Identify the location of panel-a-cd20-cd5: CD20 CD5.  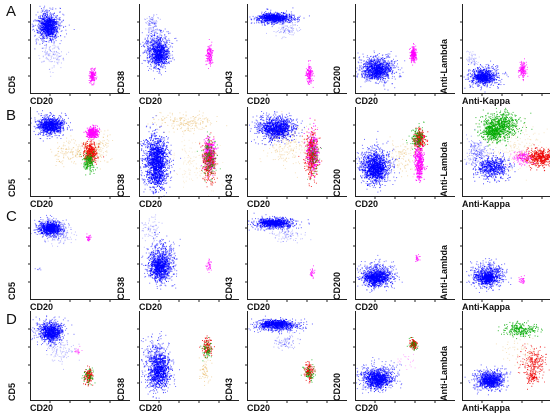
(68, 55).